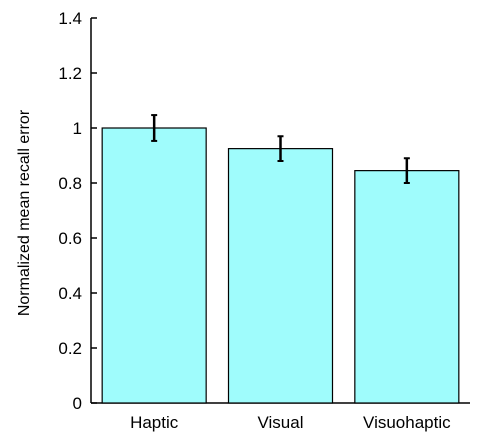  What do you see at coordinates (154, 265) in the screenshot?
I see `bar-haptic` at bounding box center [154, 265].